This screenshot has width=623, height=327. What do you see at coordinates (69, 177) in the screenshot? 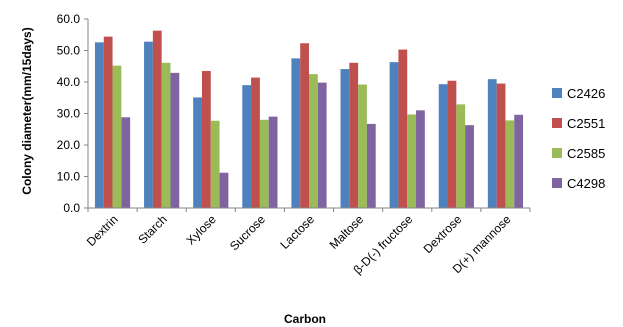
I see `y-tick-label: 10.0` at bounding box center [69, 177].